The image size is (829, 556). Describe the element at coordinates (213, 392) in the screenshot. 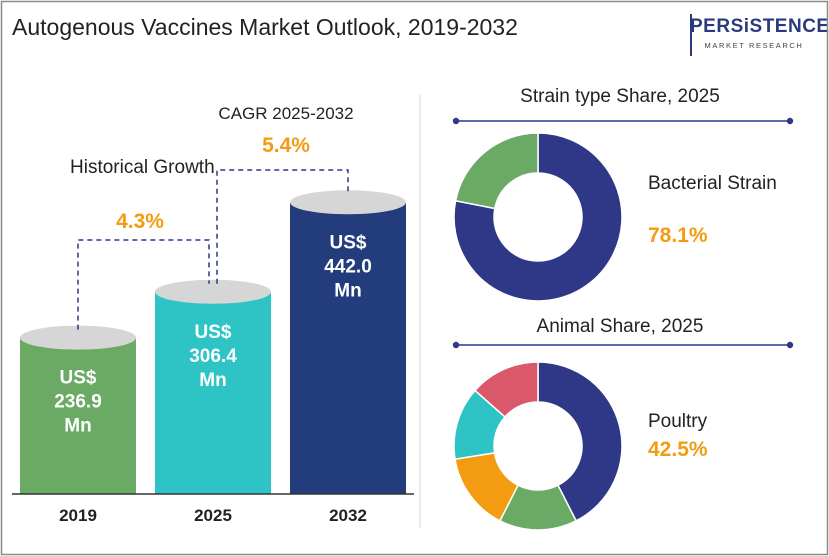

I see `bar-2025` at that location.